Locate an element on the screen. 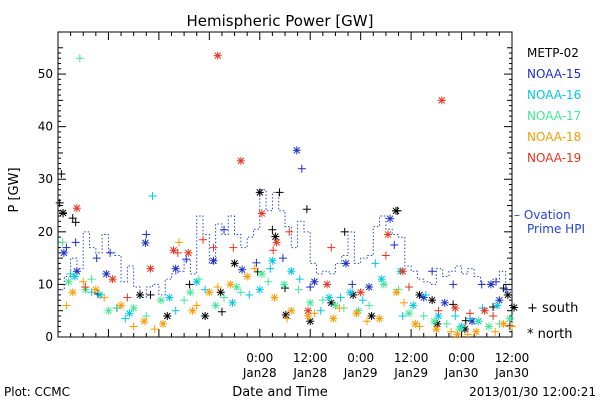  y-tick-label: 20 is located at coordinates (45, 232).